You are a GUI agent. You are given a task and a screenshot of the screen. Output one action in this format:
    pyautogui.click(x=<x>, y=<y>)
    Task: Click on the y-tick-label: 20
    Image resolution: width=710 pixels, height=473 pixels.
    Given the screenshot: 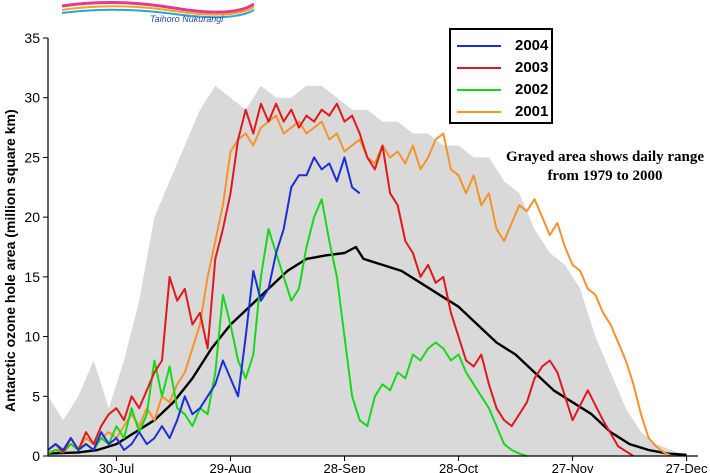 What is the action you would take?
    pyautogui.click(x=32, y=217)
    